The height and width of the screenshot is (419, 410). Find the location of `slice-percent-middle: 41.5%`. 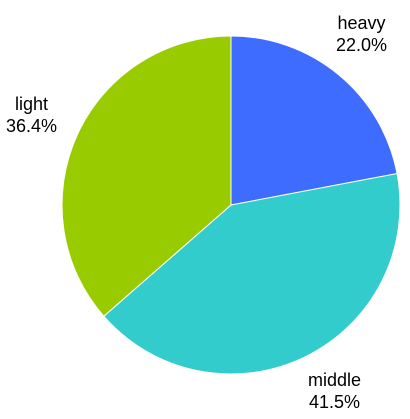

slice-percent-middle: 41.5% is located at coordinates (334, 402).